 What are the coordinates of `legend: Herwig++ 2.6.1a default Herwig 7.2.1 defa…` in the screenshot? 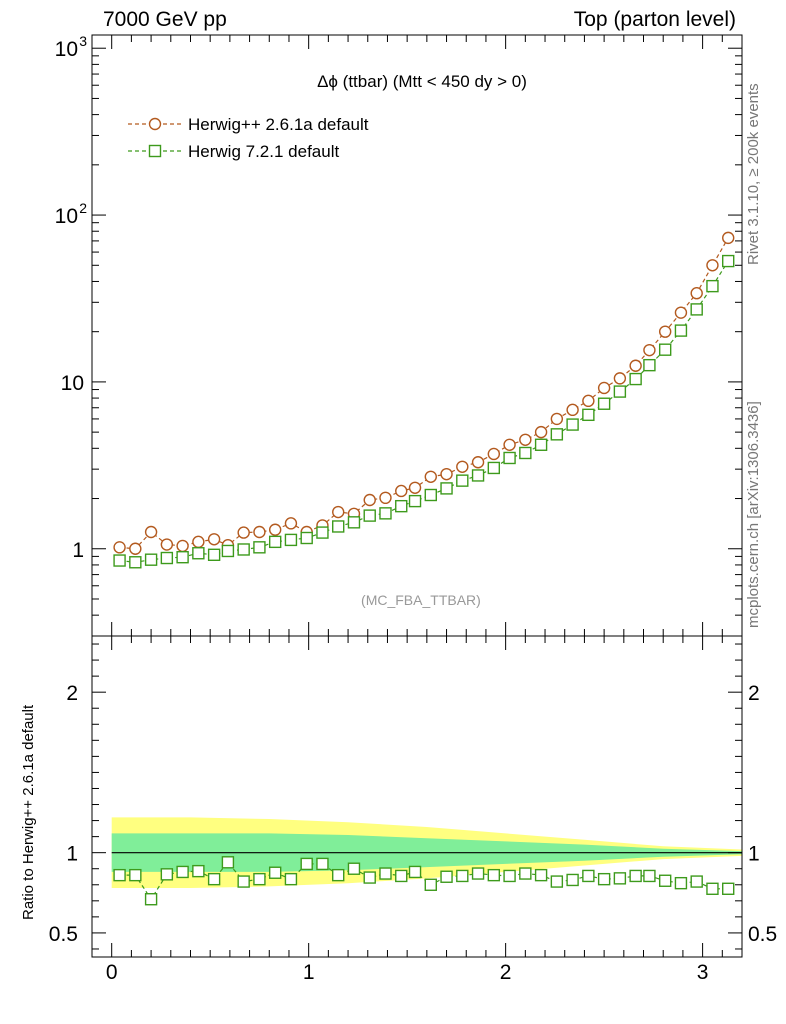 It's located at (248, 138).